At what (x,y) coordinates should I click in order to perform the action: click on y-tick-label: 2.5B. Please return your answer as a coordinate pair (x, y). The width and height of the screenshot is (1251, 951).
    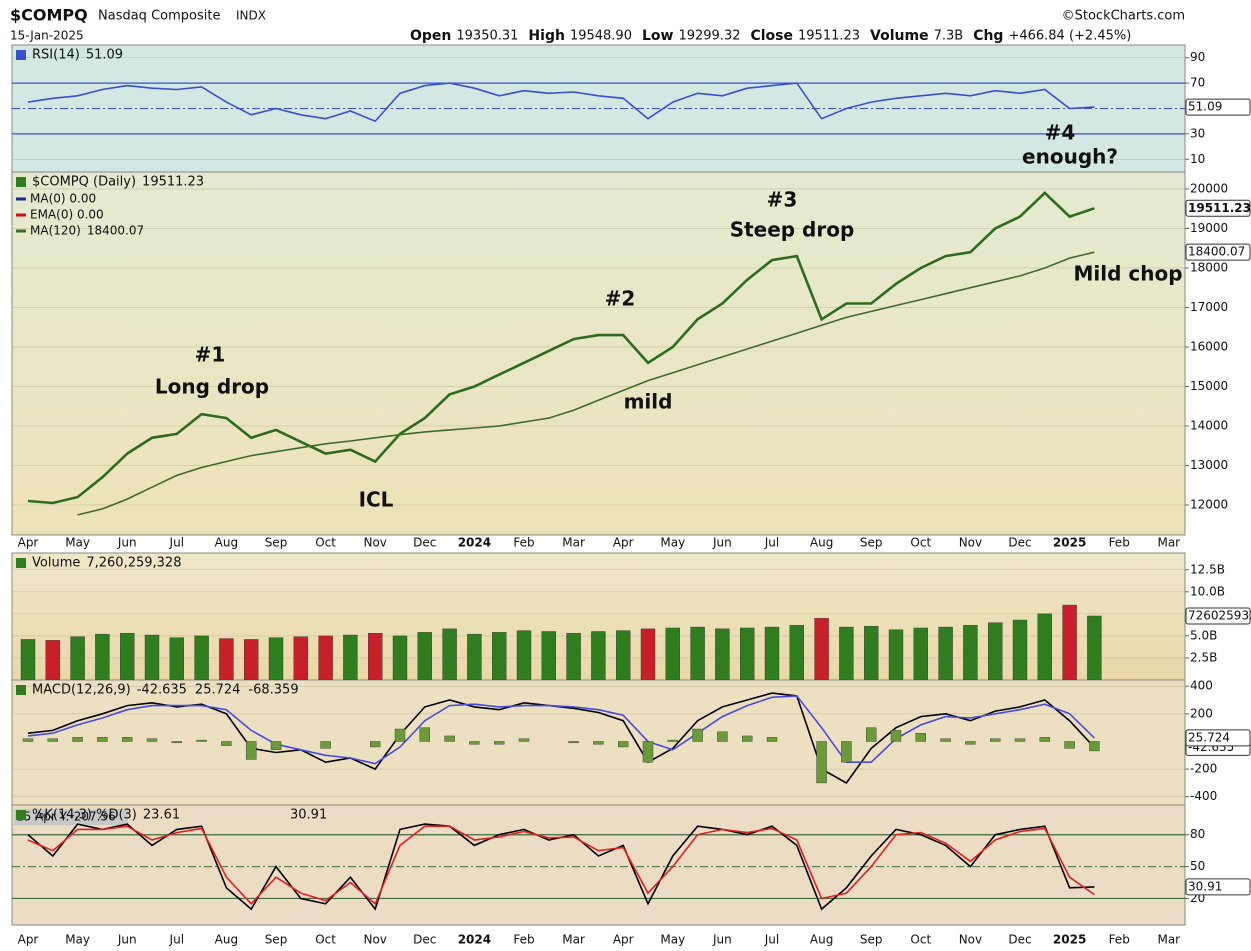
    Looking at the image, I should click on (1203, 657).